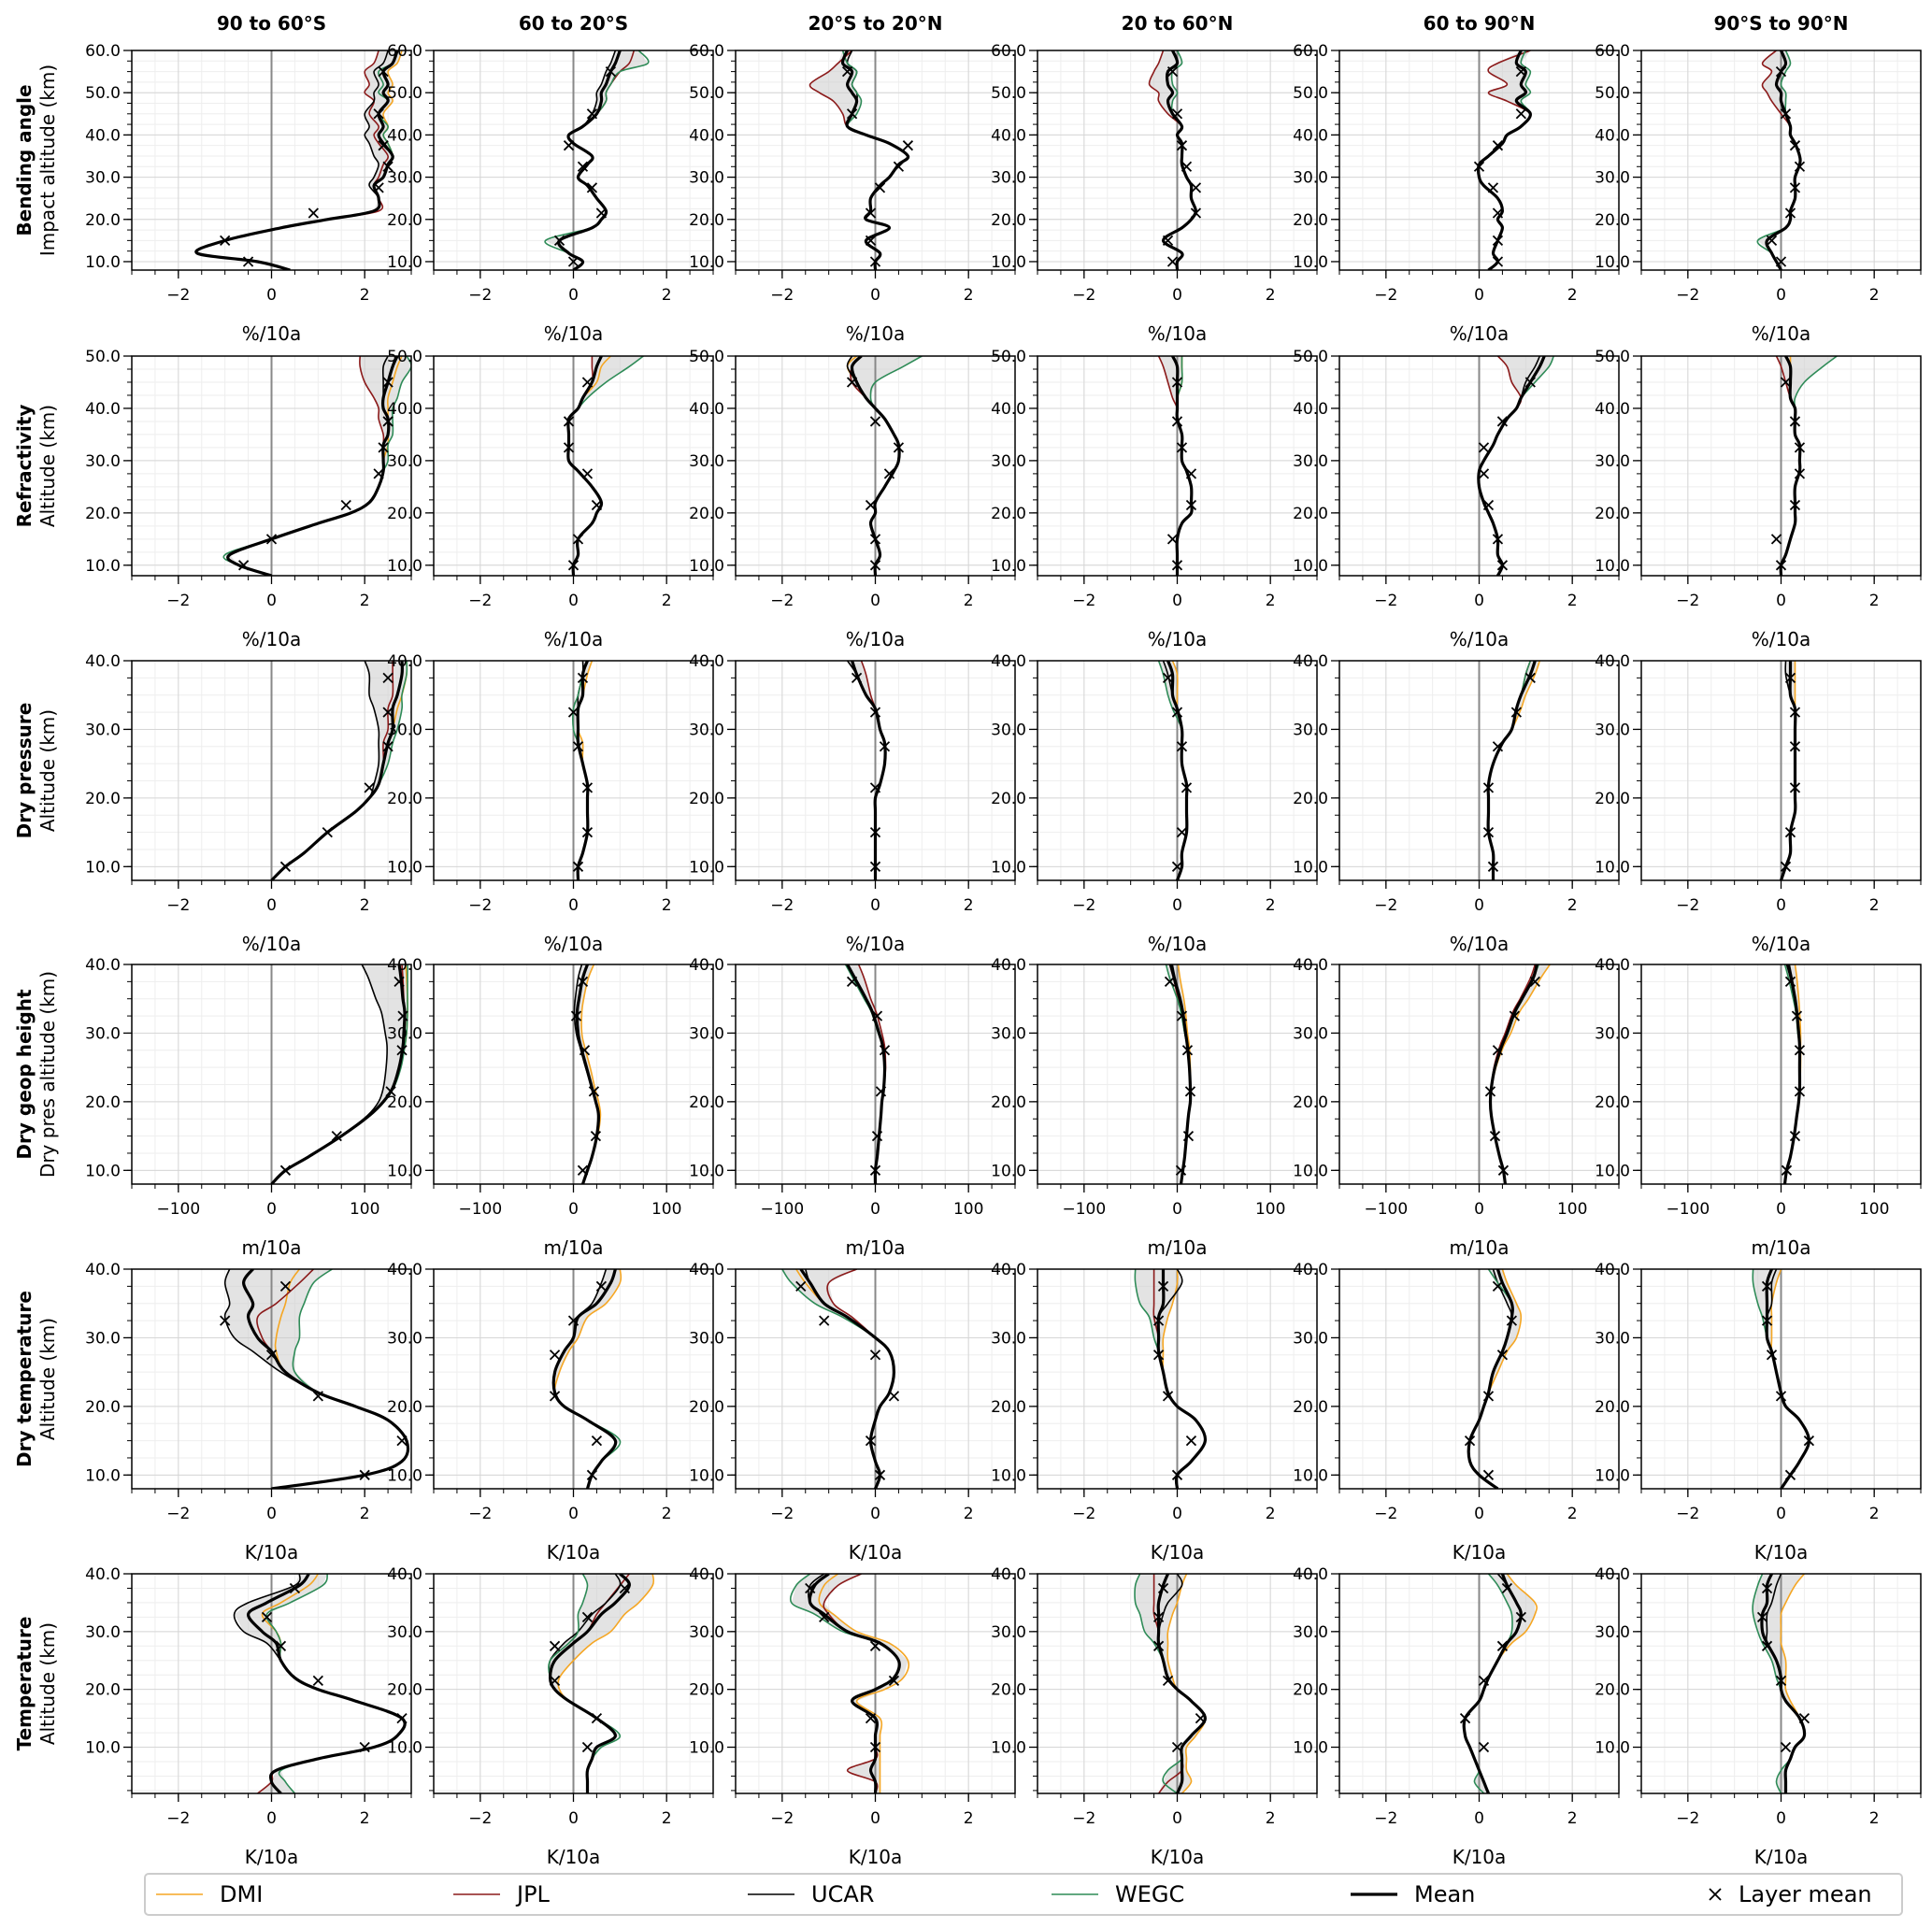  Describe the element at coordinates (1154, 1107) in the screenshot. I see `panel: −100 0 100 m/10a 10.0 20.0 30.0 40.0` at that location.